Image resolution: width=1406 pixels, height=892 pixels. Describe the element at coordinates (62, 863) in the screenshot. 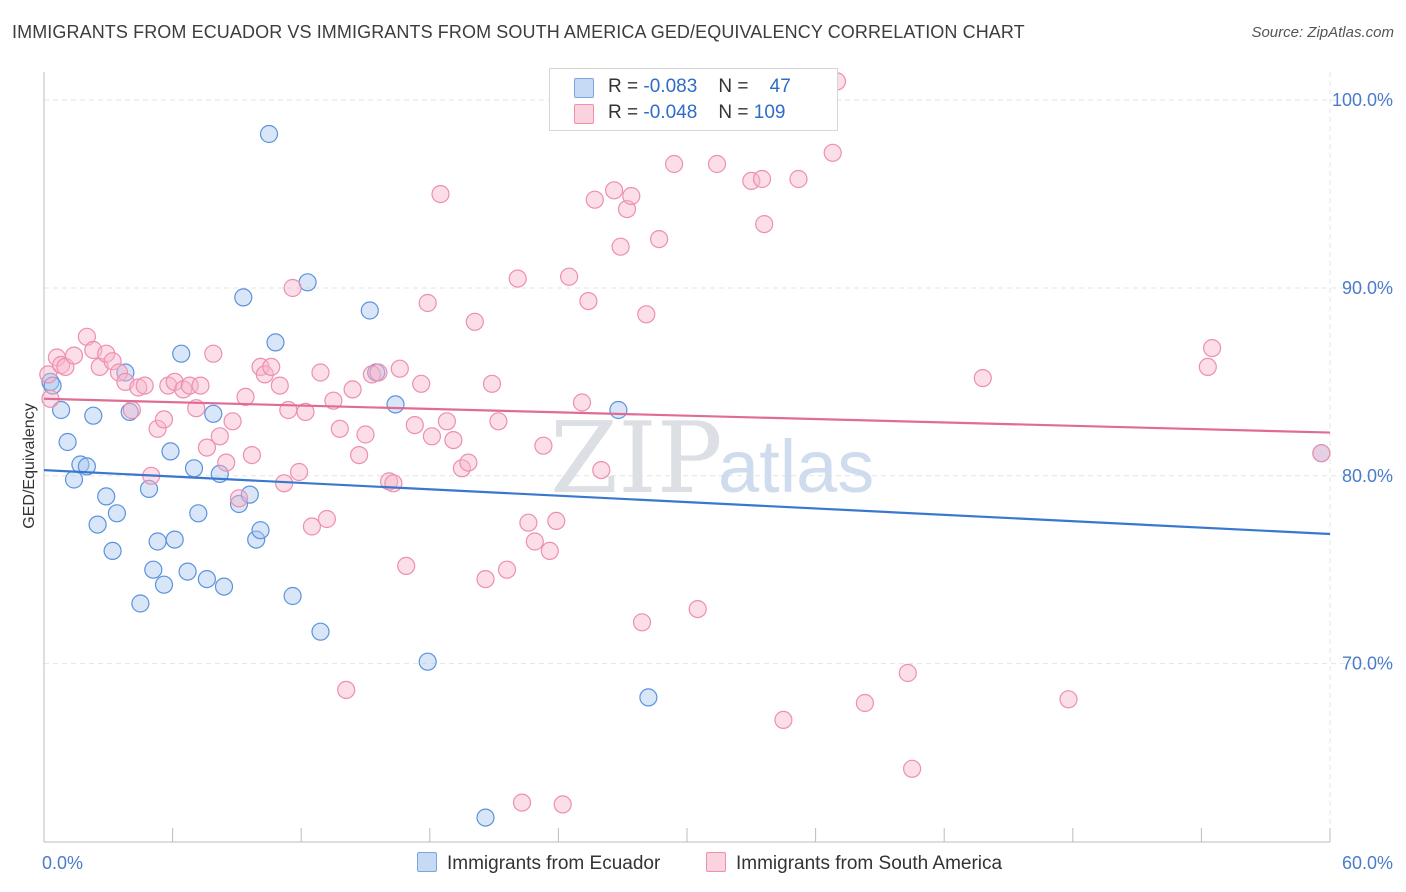

I see `x-tick-label: 0.0%` at that location.